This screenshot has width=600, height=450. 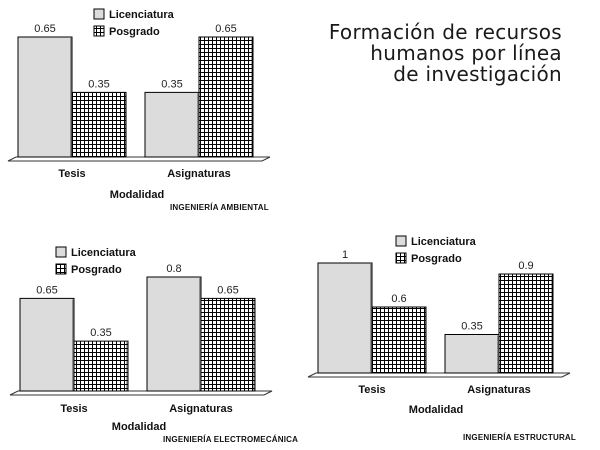 I want to click on page-title-line-2: humanos por línea, so click(x=466, y=53).